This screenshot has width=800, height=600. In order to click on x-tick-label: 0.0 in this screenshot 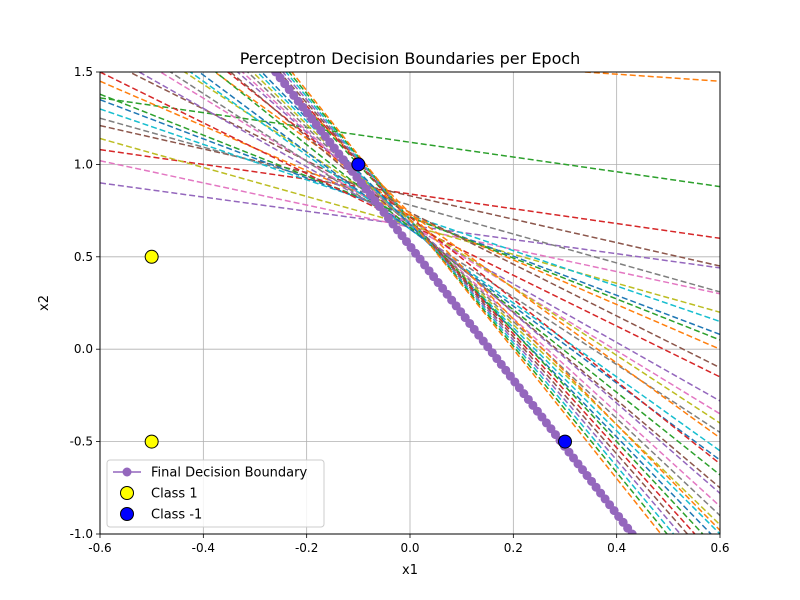, I will do `click(409, 548)`.